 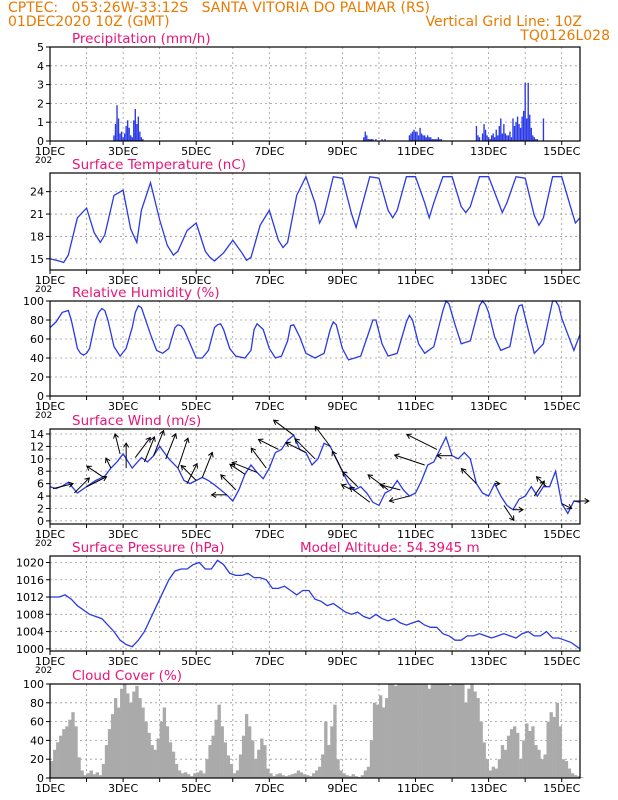 I want to click on y-tick-label: 100, so click(x=33, y=301).